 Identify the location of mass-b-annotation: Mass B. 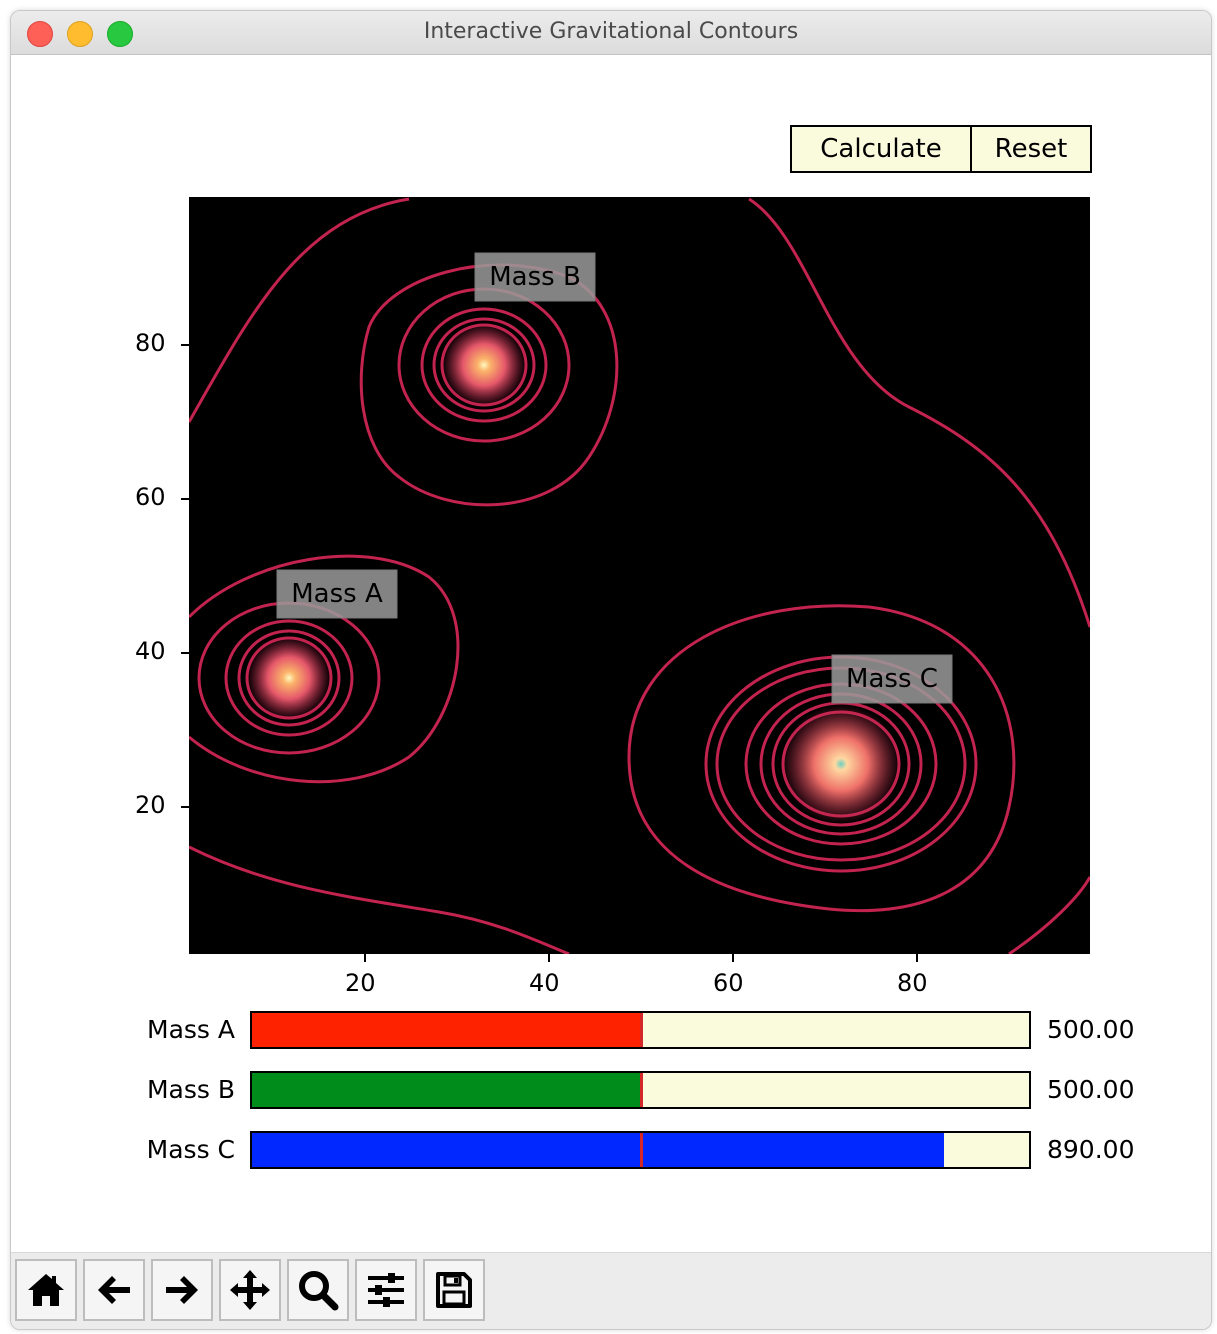
(535, 277).